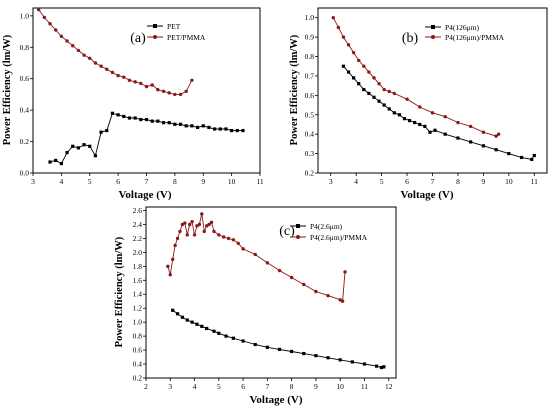  What do you see at coordinates (7, 89) in the screenshot?
I see `y-axis-label-a: Power Efficiency (lm/W)` at bounding box center [7, 89].